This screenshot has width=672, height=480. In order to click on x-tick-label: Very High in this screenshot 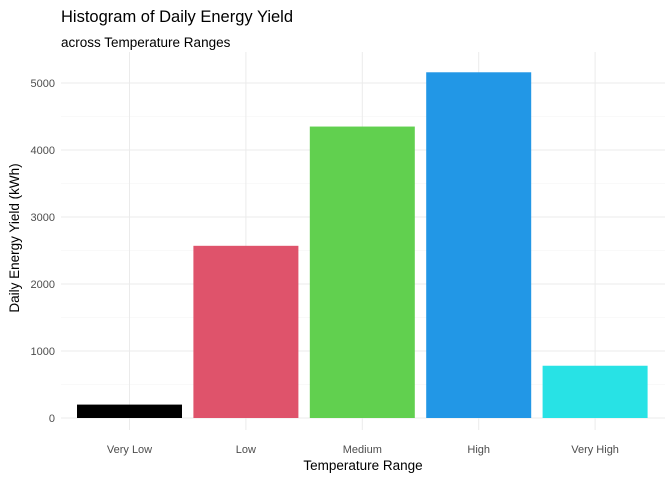, I will do `click(595, 450)`.